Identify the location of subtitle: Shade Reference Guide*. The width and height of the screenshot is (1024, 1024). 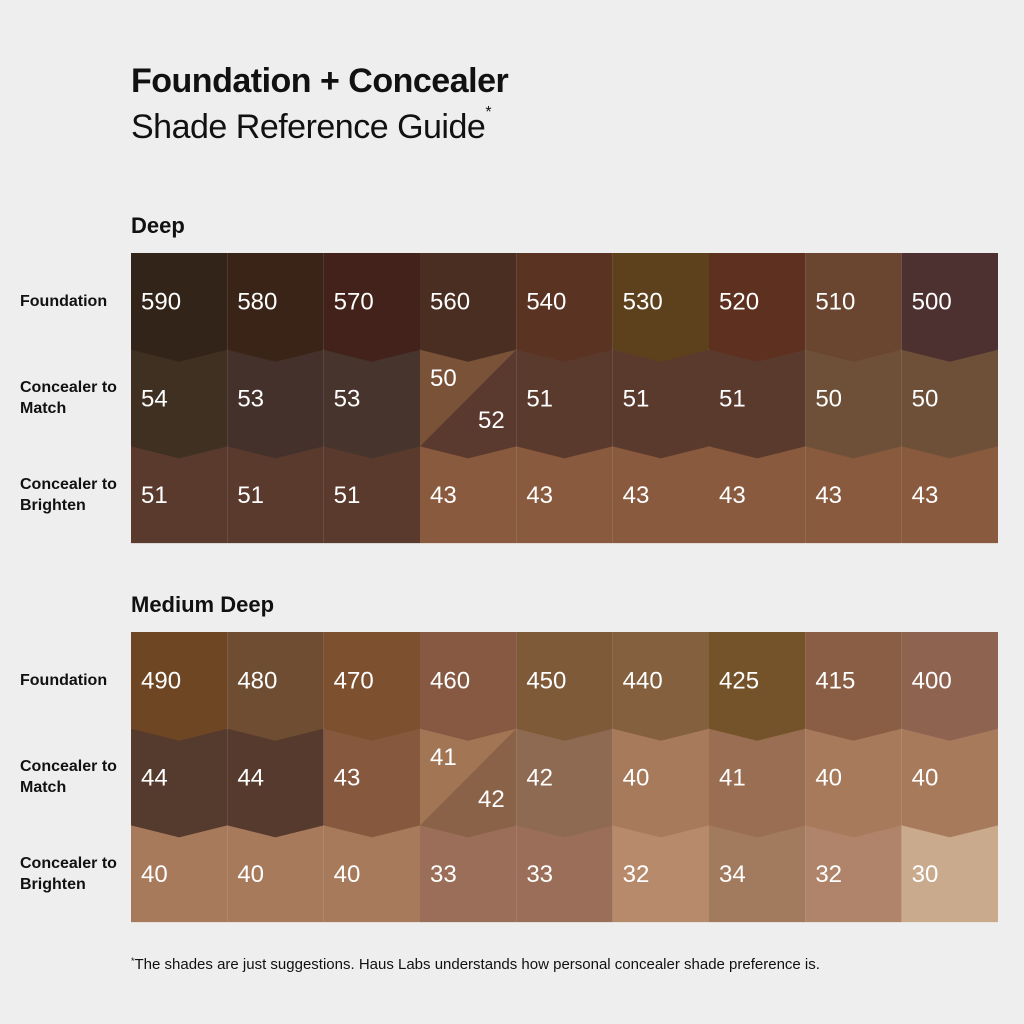
(311, 125).